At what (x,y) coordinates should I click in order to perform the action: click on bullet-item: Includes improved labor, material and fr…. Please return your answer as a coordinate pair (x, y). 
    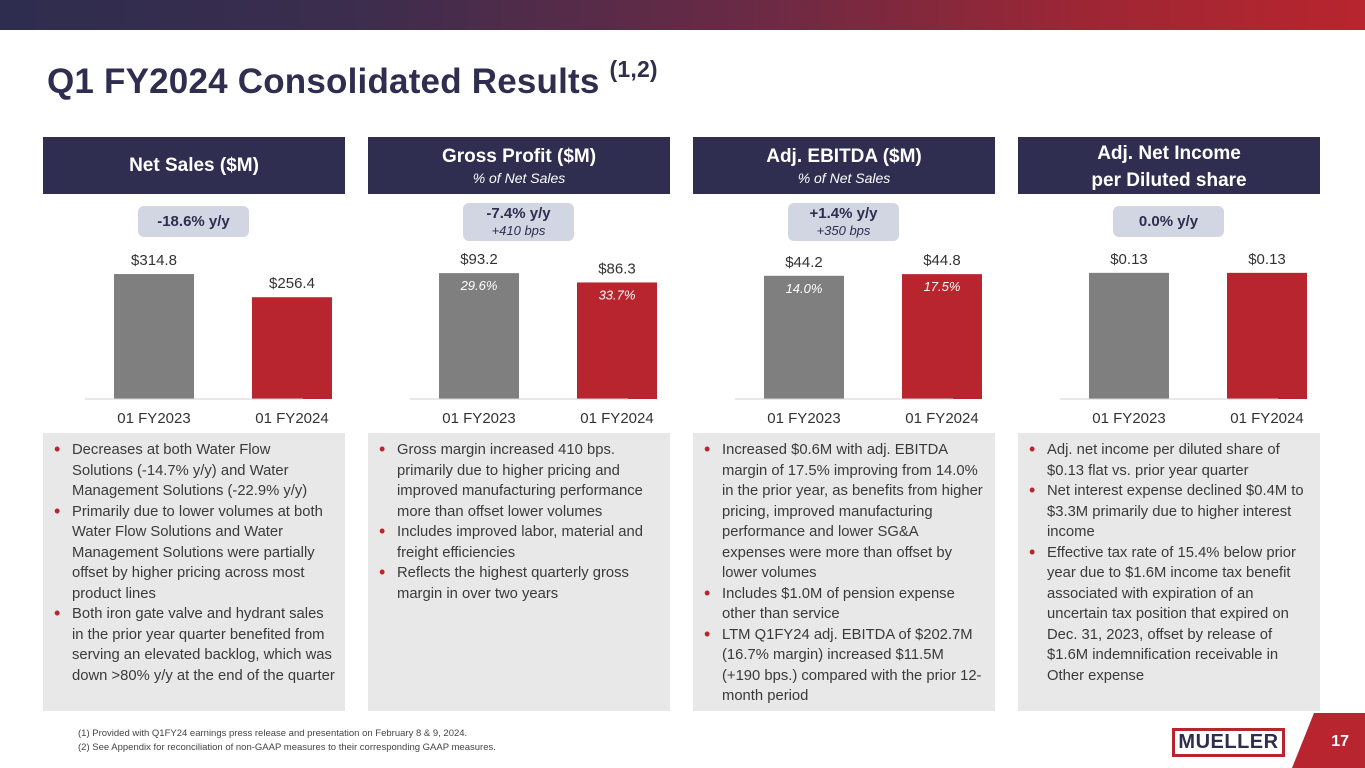
    Looking at the image, I should click on (519, 542).